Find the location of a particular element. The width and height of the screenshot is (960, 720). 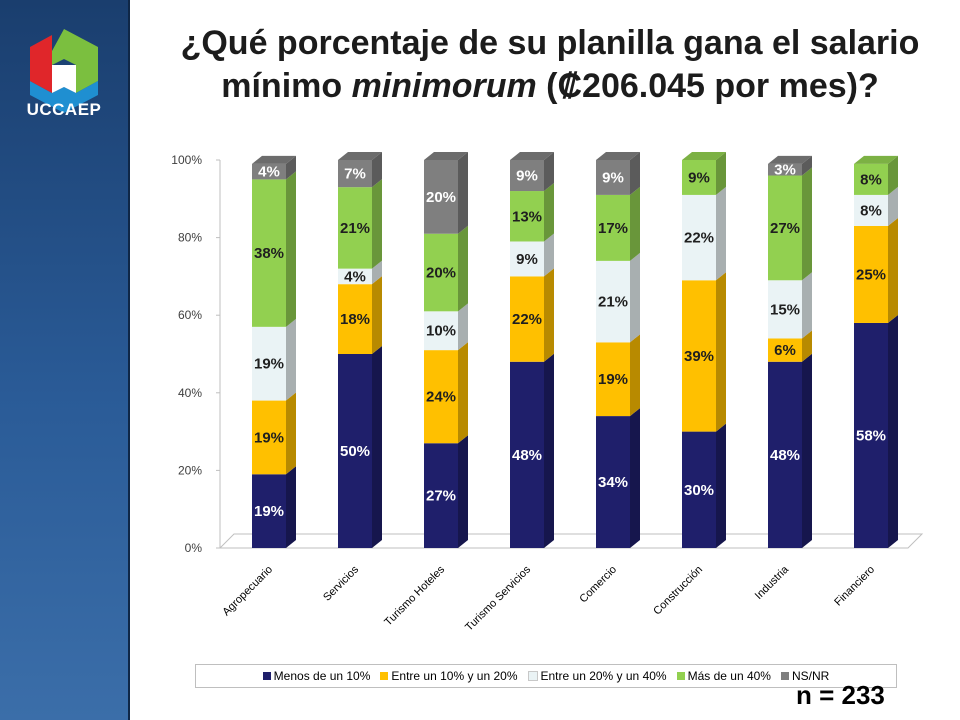

y-tick-label: 100% is located at coordinates (186, 160).